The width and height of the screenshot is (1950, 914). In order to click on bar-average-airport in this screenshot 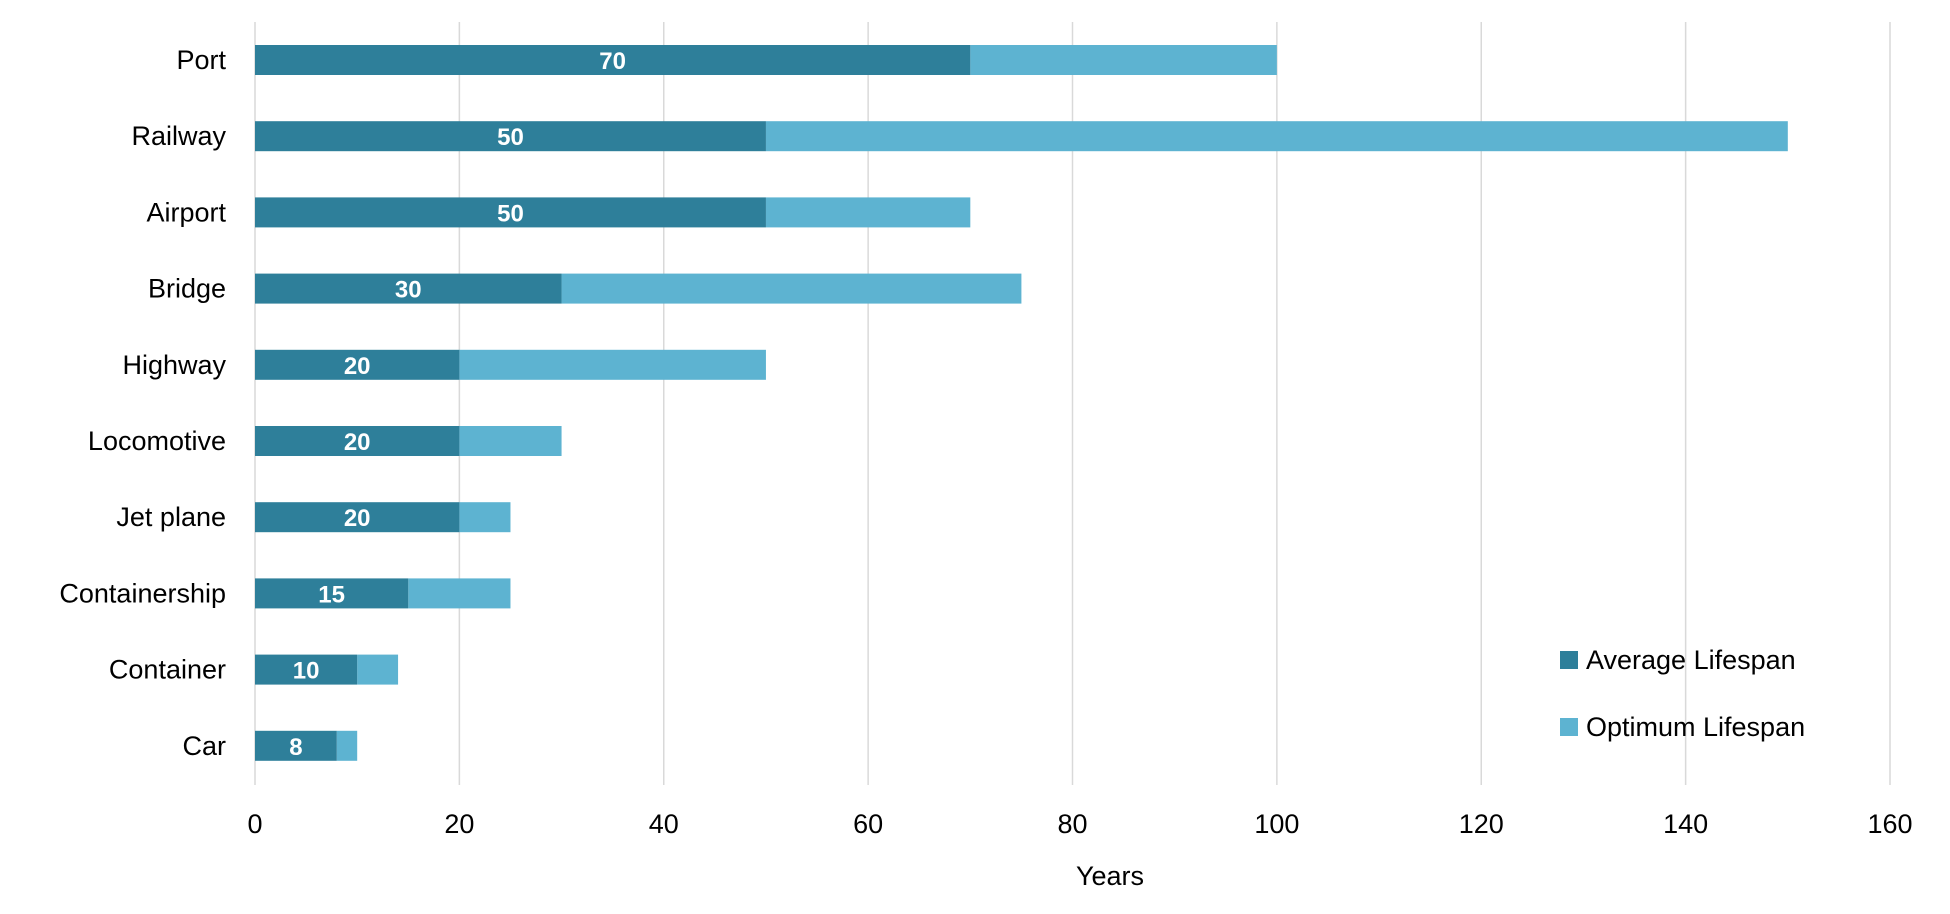, I will do `click(510, 212)`.